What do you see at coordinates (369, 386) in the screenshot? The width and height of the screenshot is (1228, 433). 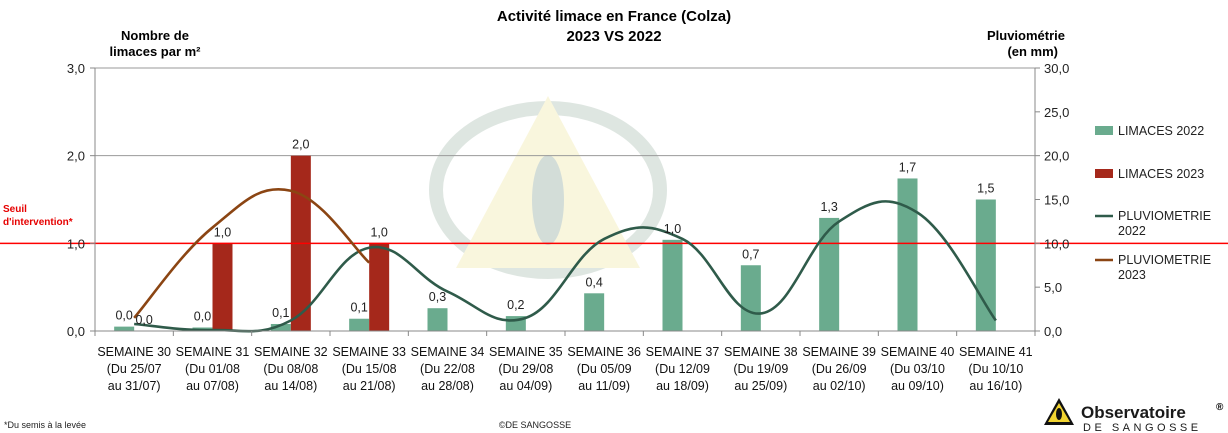 I see `x-tick-label: au 21/08)` at bounding box center [369, 386].